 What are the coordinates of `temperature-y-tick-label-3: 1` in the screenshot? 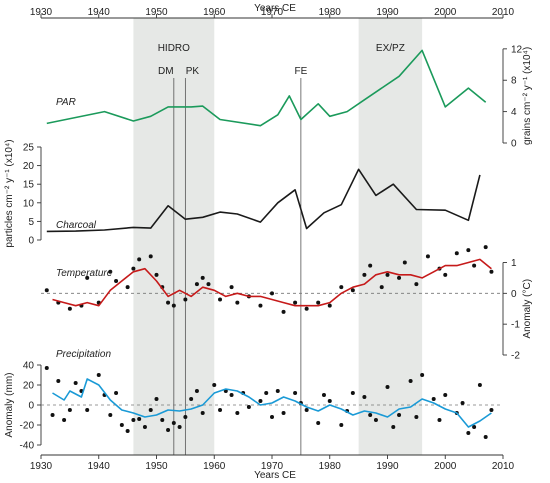 It's located at (514, 263).